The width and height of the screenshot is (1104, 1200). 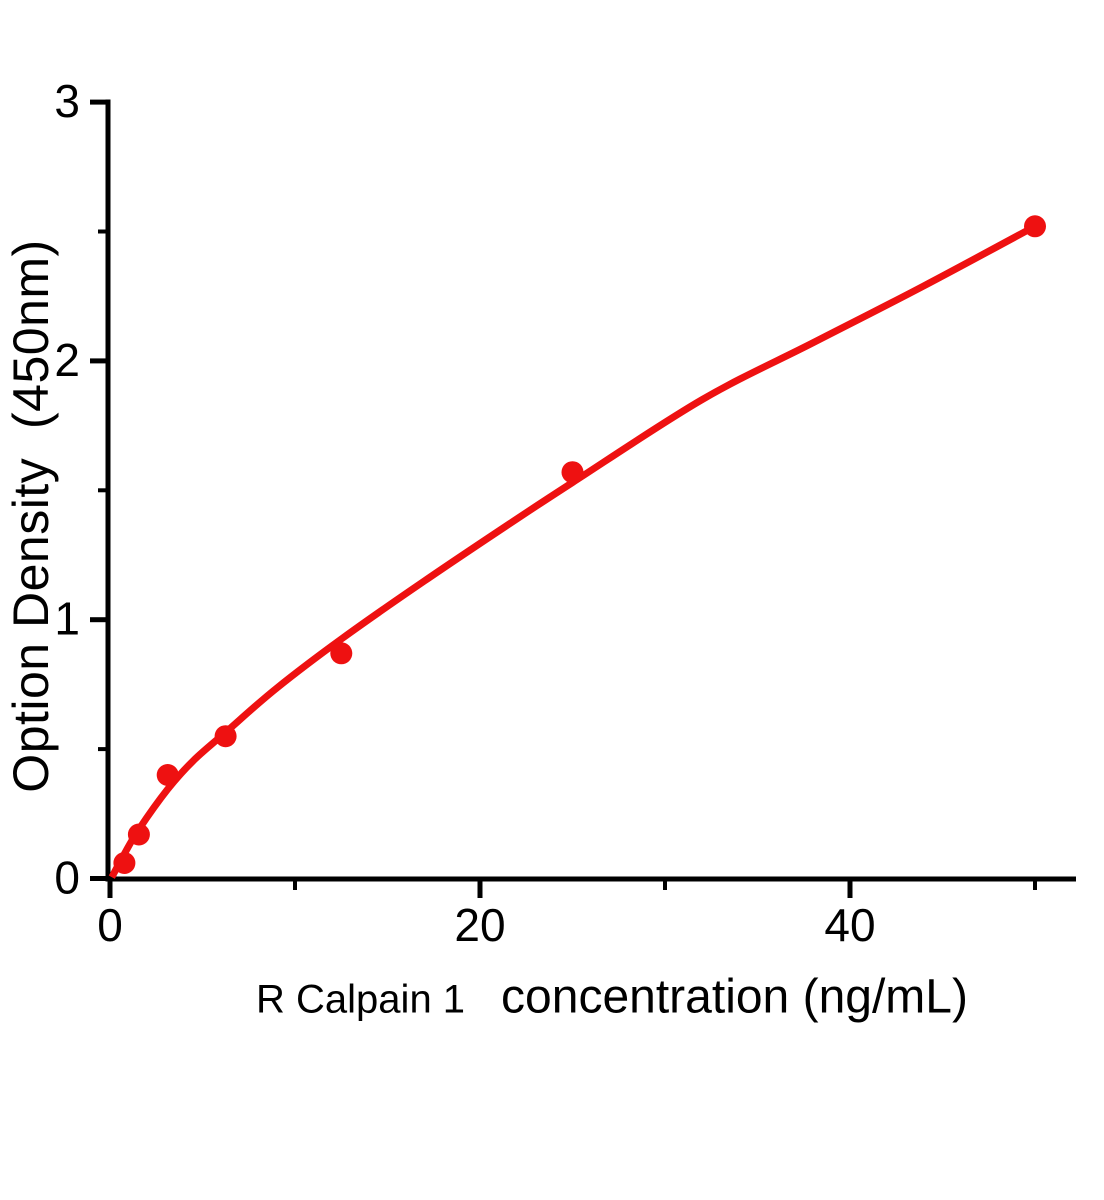 What do you see at coordinates (479, 925) in the screenshot?
I see `x-tick-label: 20` at bounding box center [479, 925].